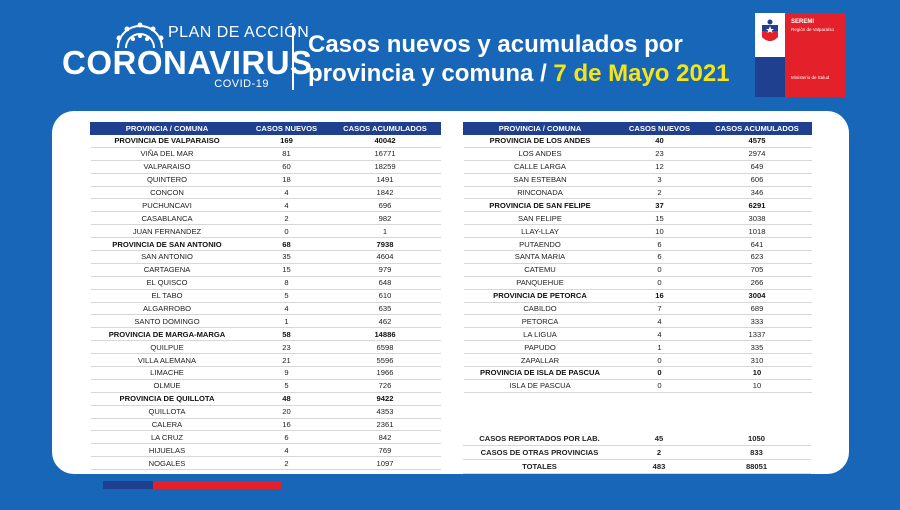  I want to click on comuna-row: PUCHUNCAVI 4 696, so click(265, 205).